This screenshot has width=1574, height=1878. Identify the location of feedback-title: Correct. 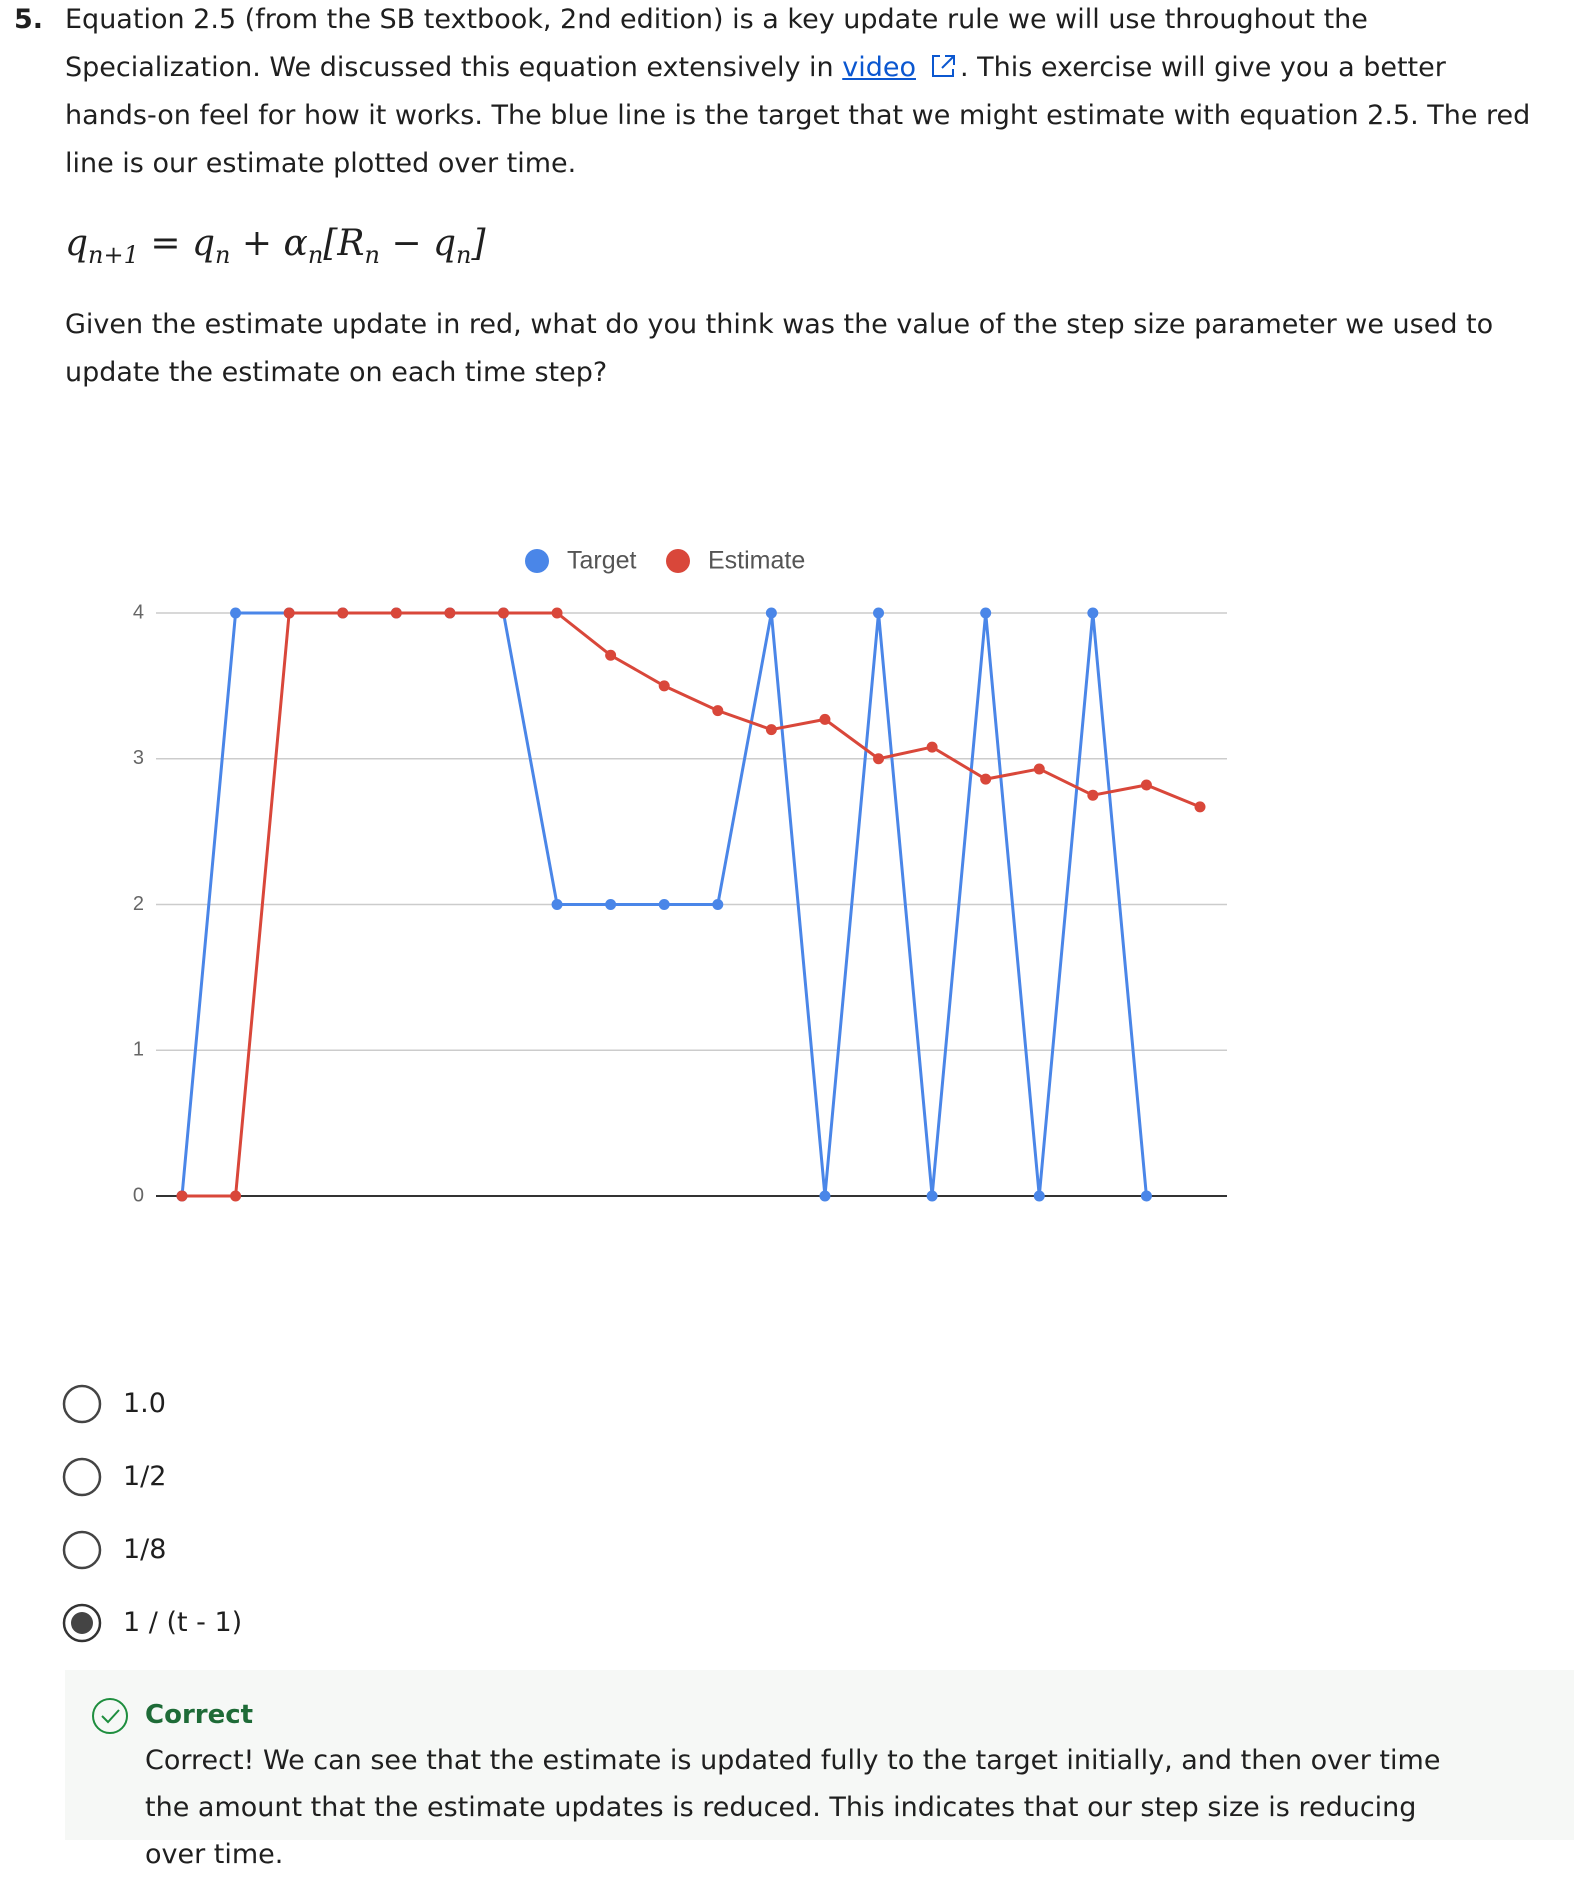
(199, 1715).